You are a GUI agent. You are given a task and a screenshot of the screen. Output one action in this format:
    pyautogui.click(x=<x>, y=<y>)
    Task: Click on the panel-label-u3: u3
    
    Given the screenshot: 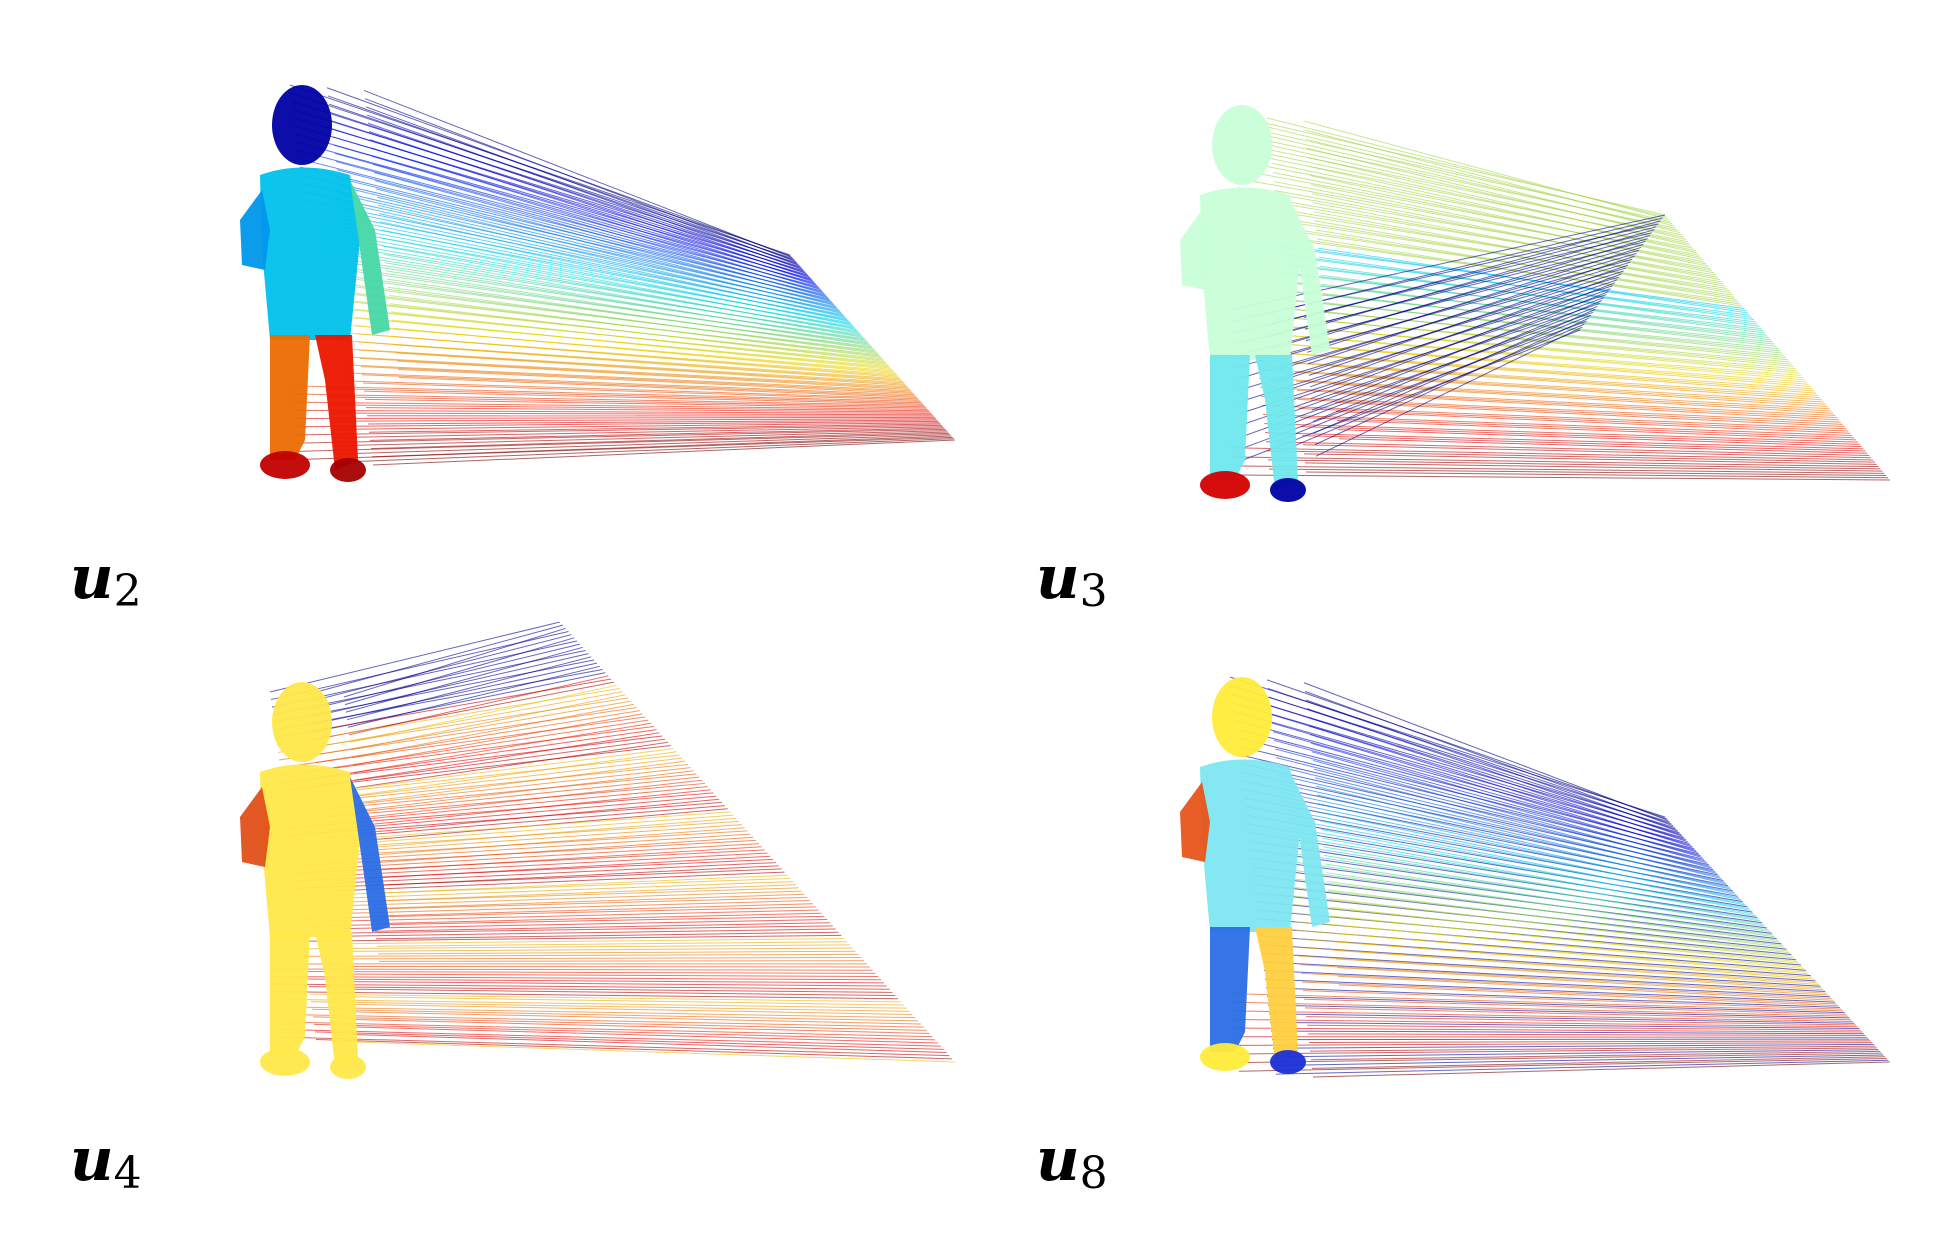 What is the action you would take?
    pyautogui.click(x=1072, y=581)
    